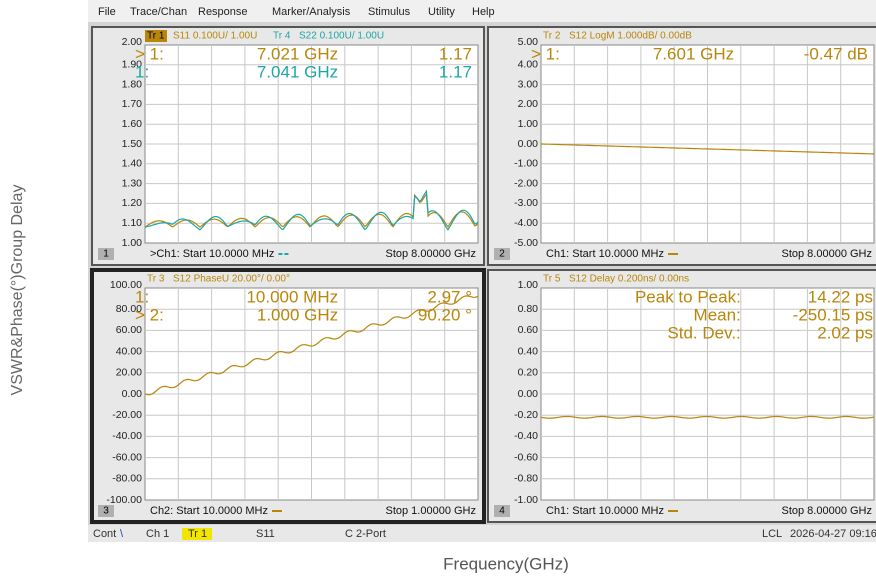  I want to click on panel-number: 2, so click(502, 254).